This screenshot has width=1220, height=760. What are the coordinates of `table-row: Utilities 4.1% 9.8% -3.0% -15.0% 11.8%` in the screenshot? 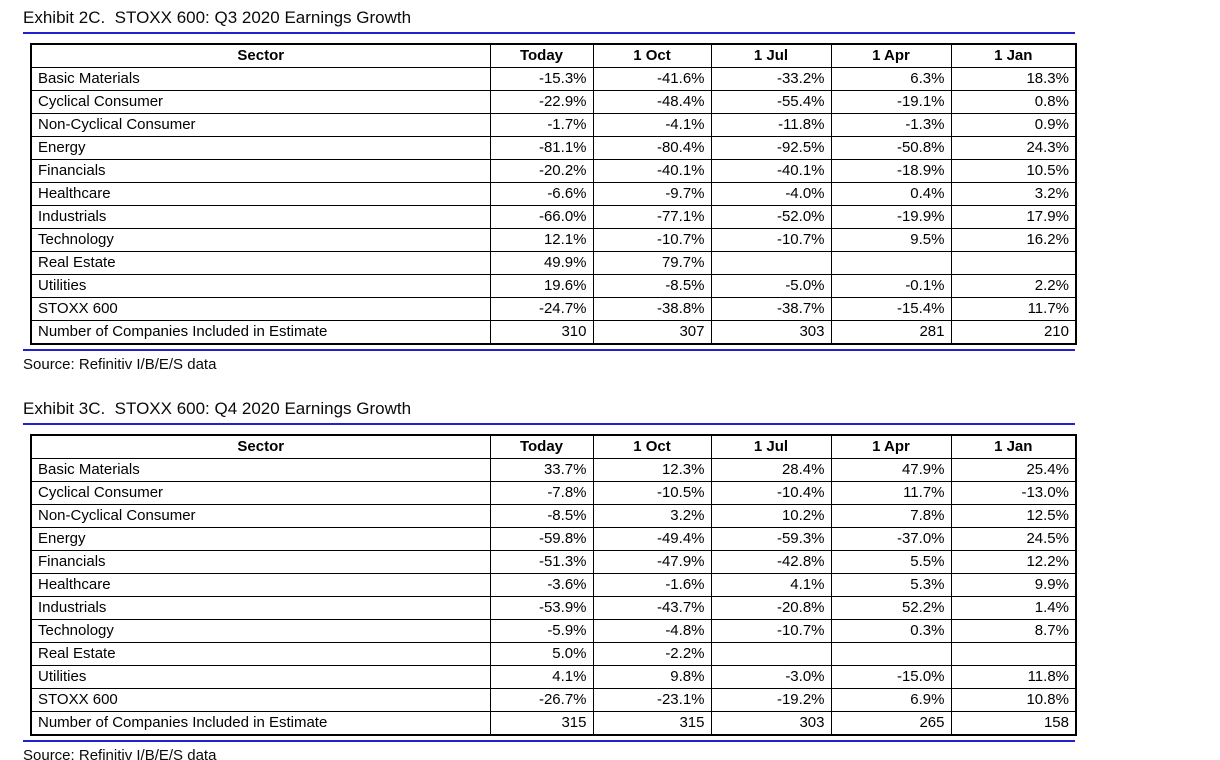 It's located at (553, 677).